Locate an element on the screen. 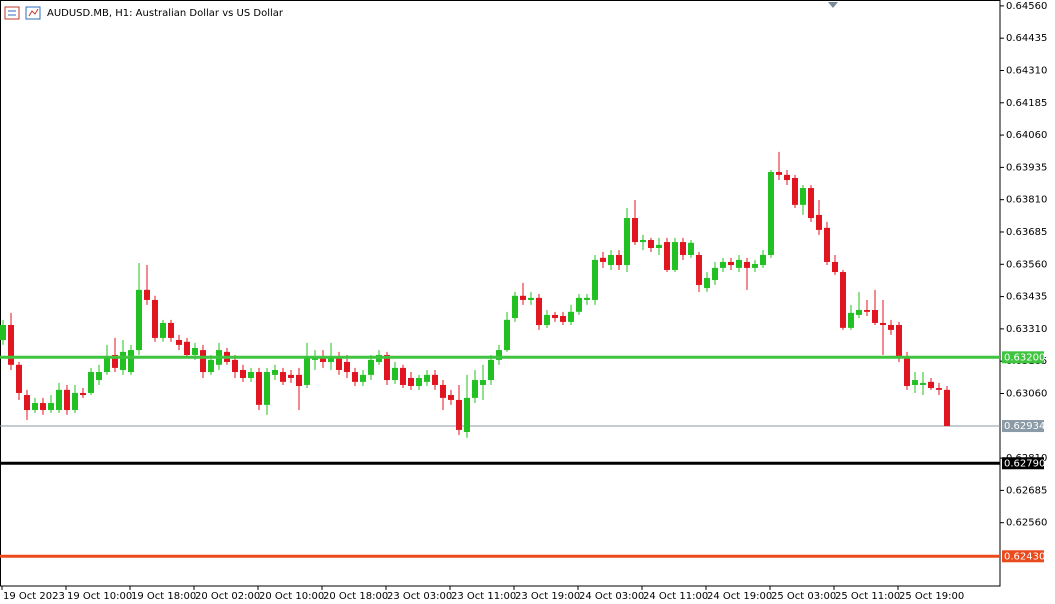 Image resolution: width=1055 pixels, height=604 pixels. icon-chart is located at coordinates (33, 13).